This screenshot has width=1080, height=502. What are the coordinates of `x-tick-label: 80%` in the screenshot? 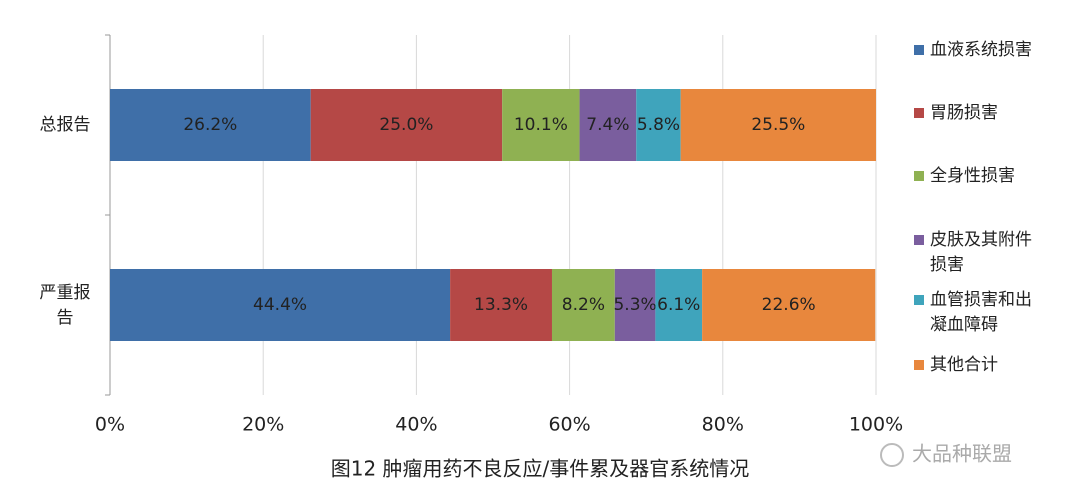 It's located at (723, 425).